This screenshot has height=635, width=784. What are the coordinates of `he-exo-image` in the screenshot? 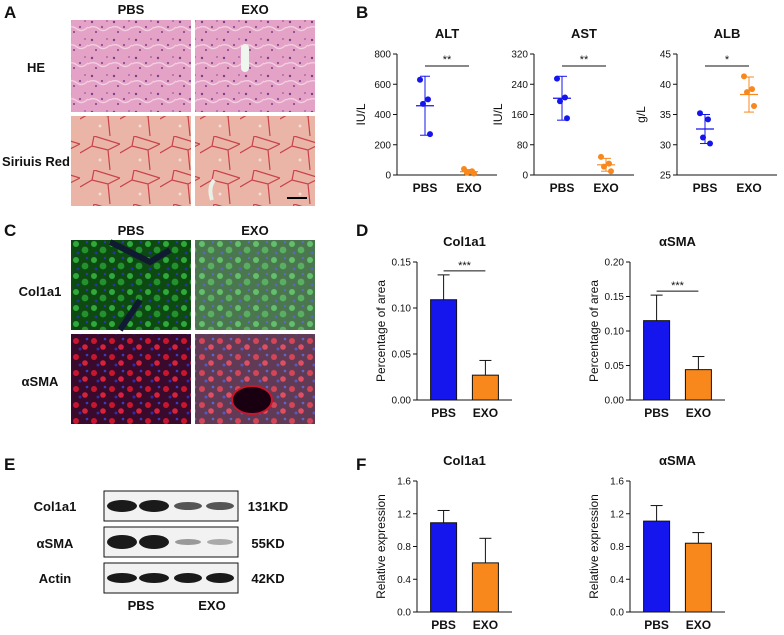 It's located at (255, 66).